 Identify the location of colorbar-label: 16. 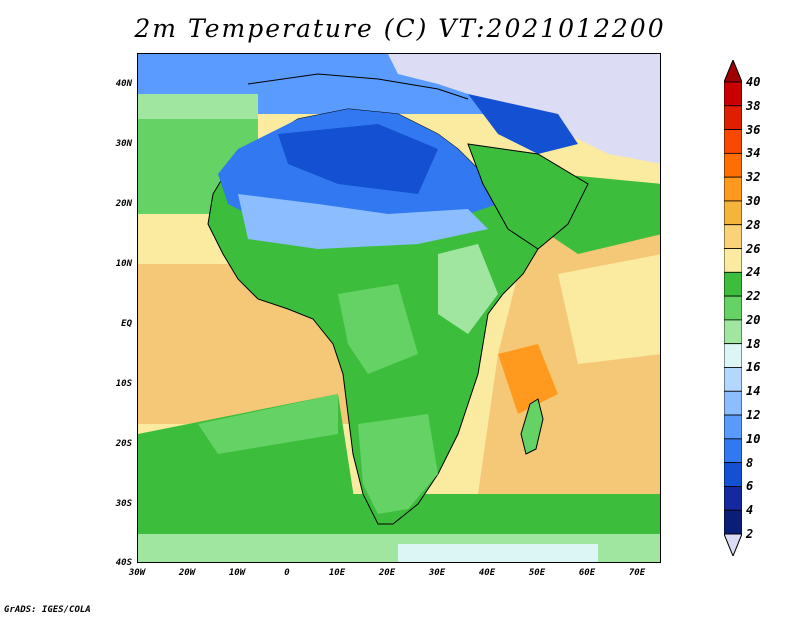
(753, 367).